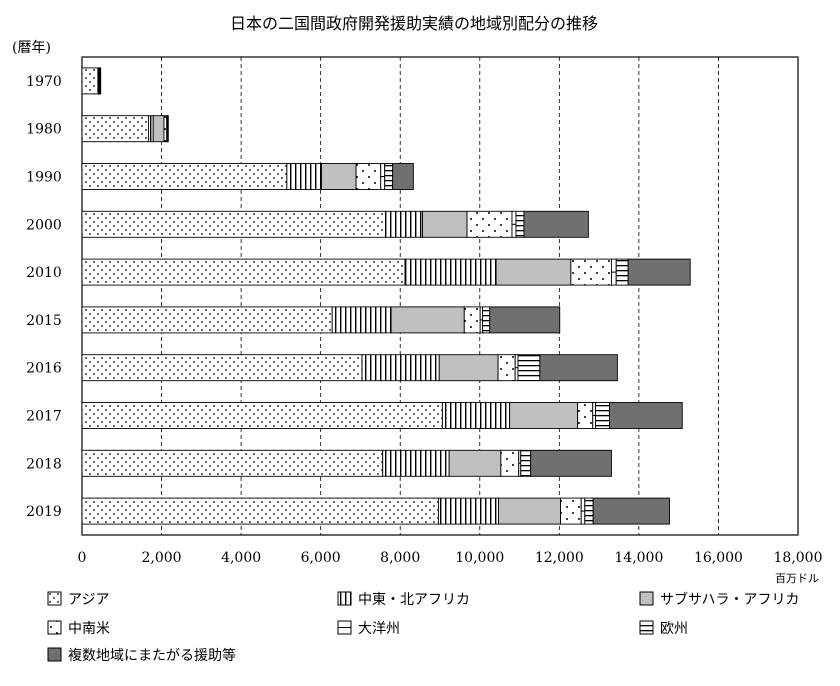  What do you see at coordinates (44, 130) in the screenshot?
I see `category-label: 1980` at bounding box center [44, 130].